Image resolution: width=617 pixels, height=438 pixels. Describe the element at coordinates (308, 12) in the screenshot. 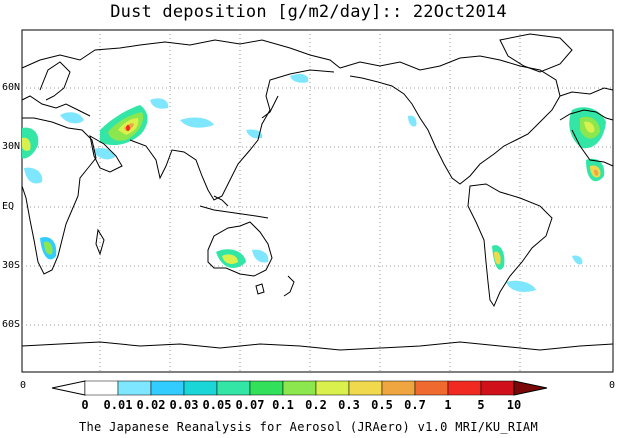

I see `map-title: Dust deposition [g/m2/day]:: 22Oct2014` at that location.